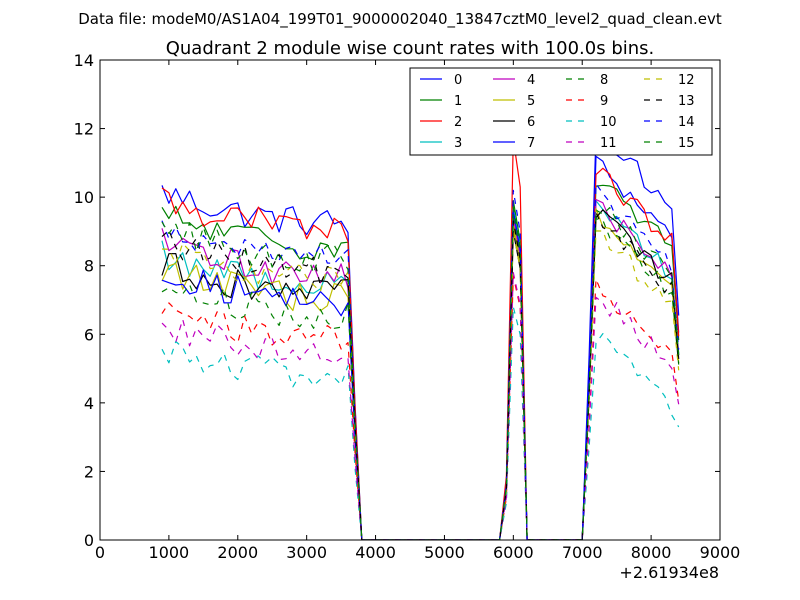  I want to click on x-tick-label: 5000, so click(444, 552).